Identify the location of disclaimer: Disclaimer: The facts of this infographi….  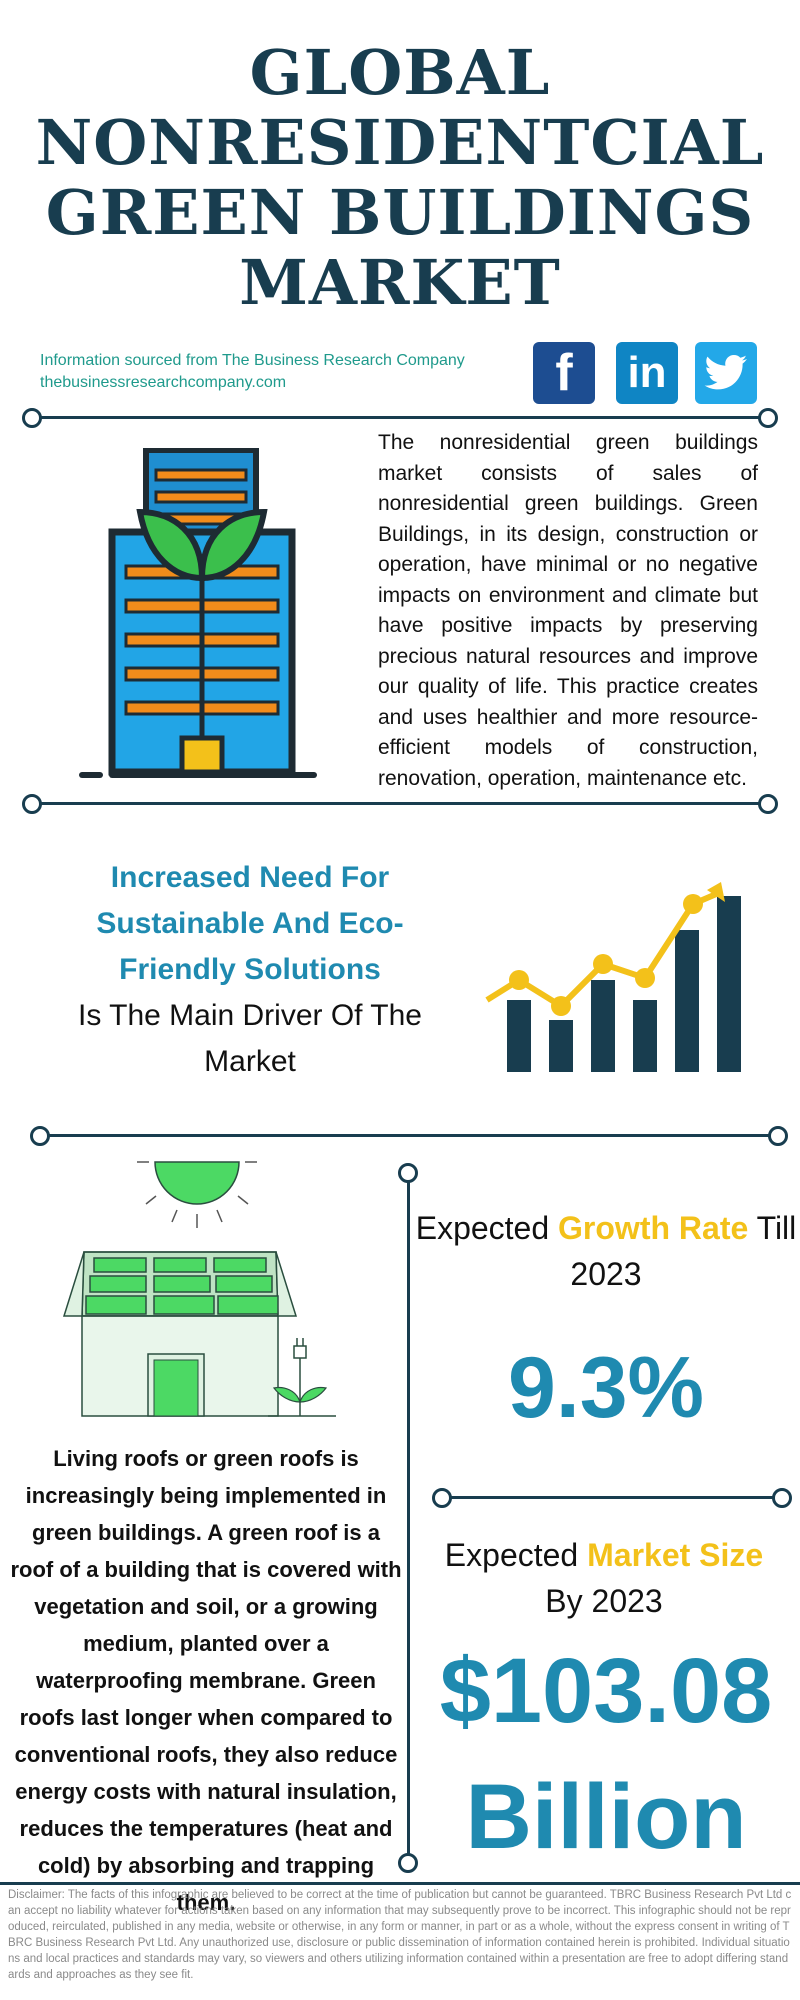
(400, 1935).